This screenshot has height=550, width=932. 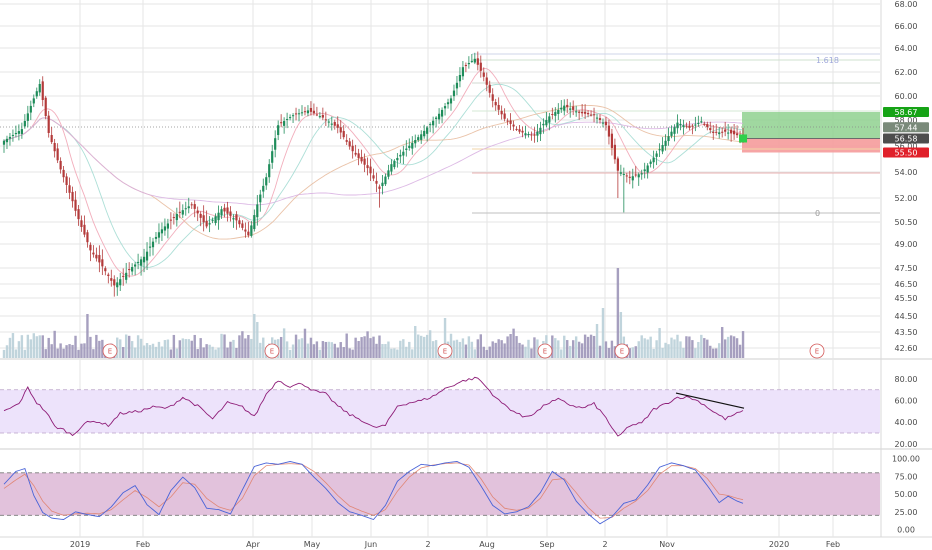 What do you see at coordinates (371, 544) in the screenshot?
I see `time-axis-tick: Jun` at bounding box center [371, 544].